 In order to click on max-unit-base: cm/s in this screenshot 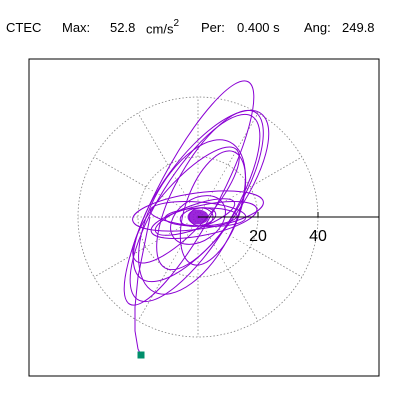, I will do `click(160, 29)`.